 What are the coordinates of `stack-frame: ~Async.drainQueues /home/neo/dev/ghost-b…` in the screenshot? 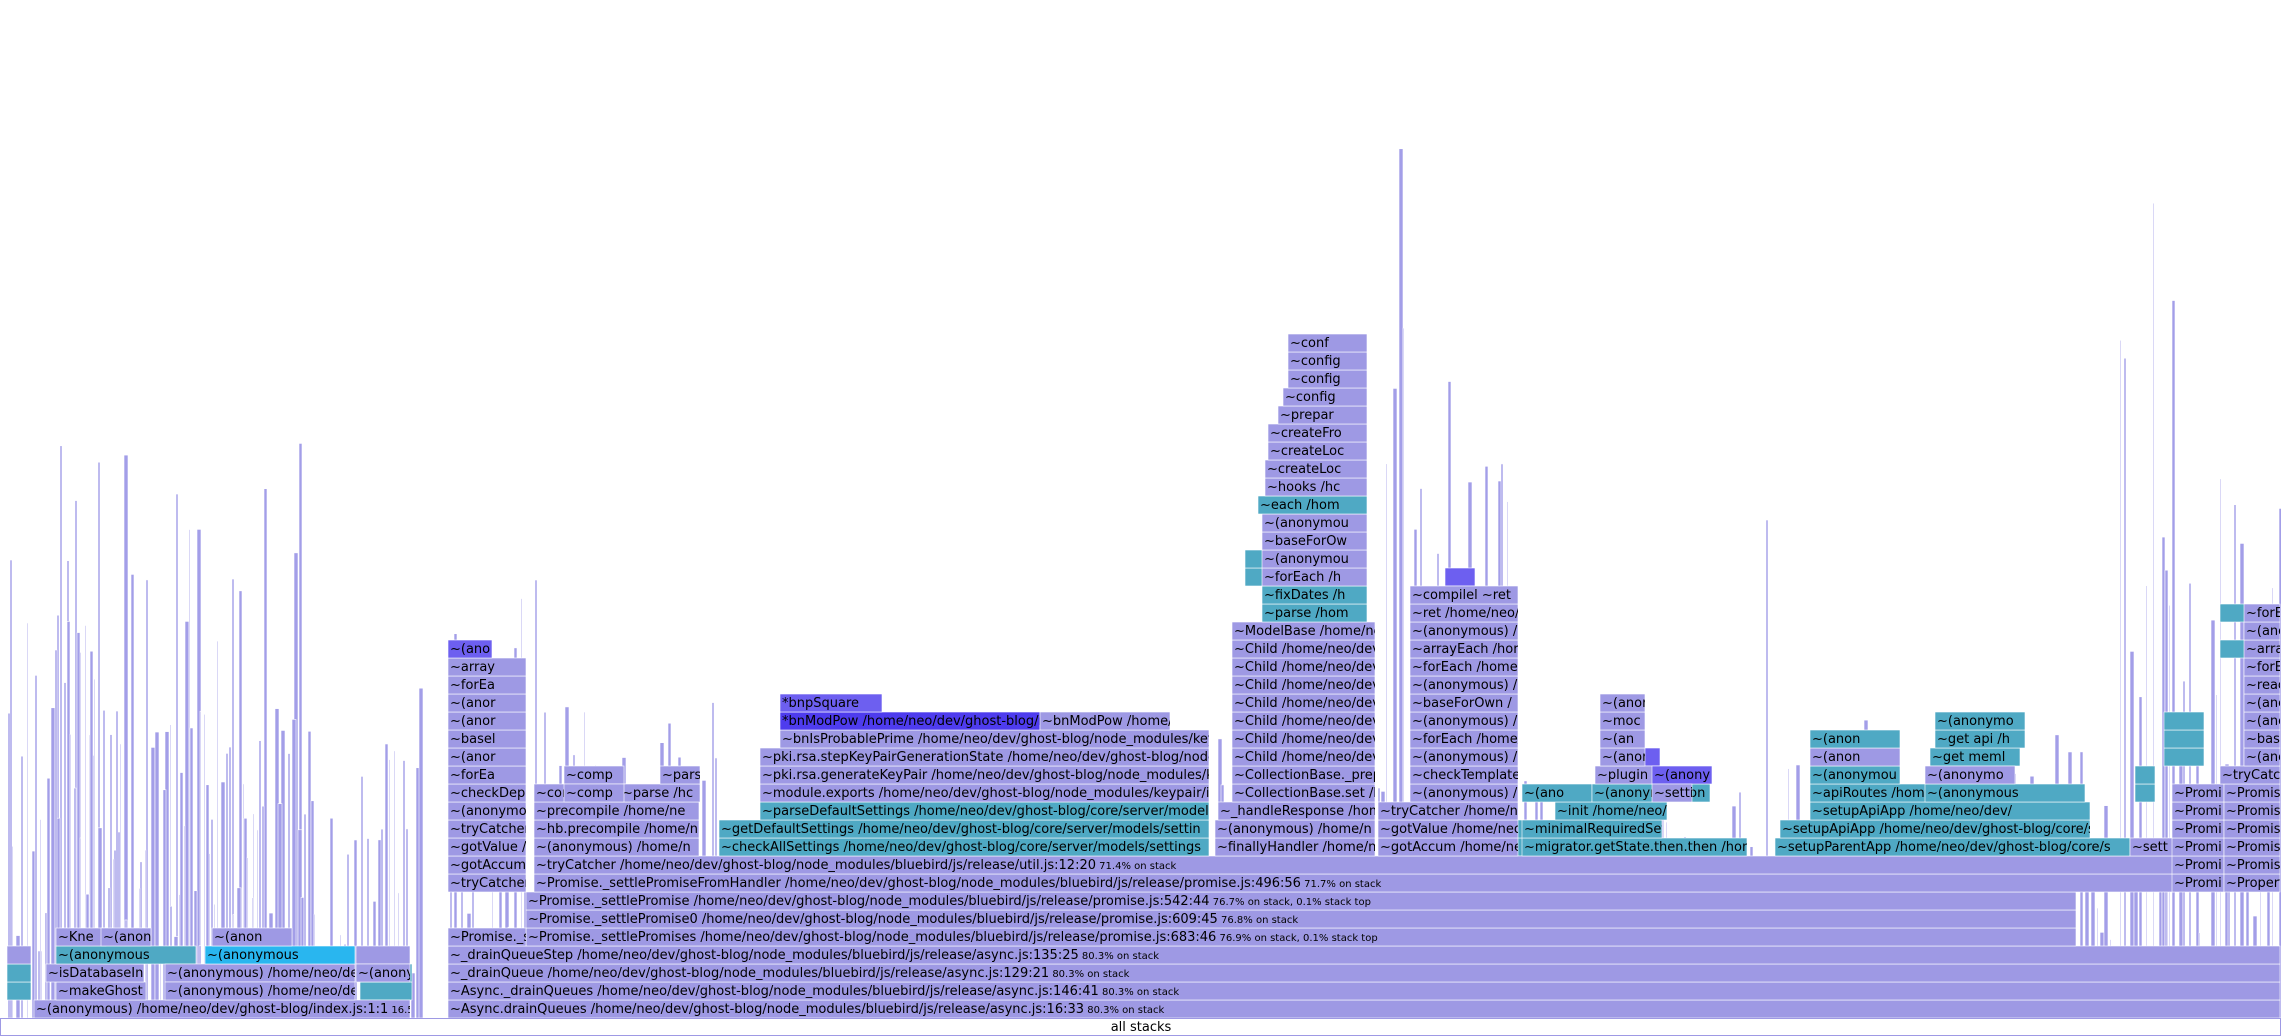 It's located at (1364, 1009).